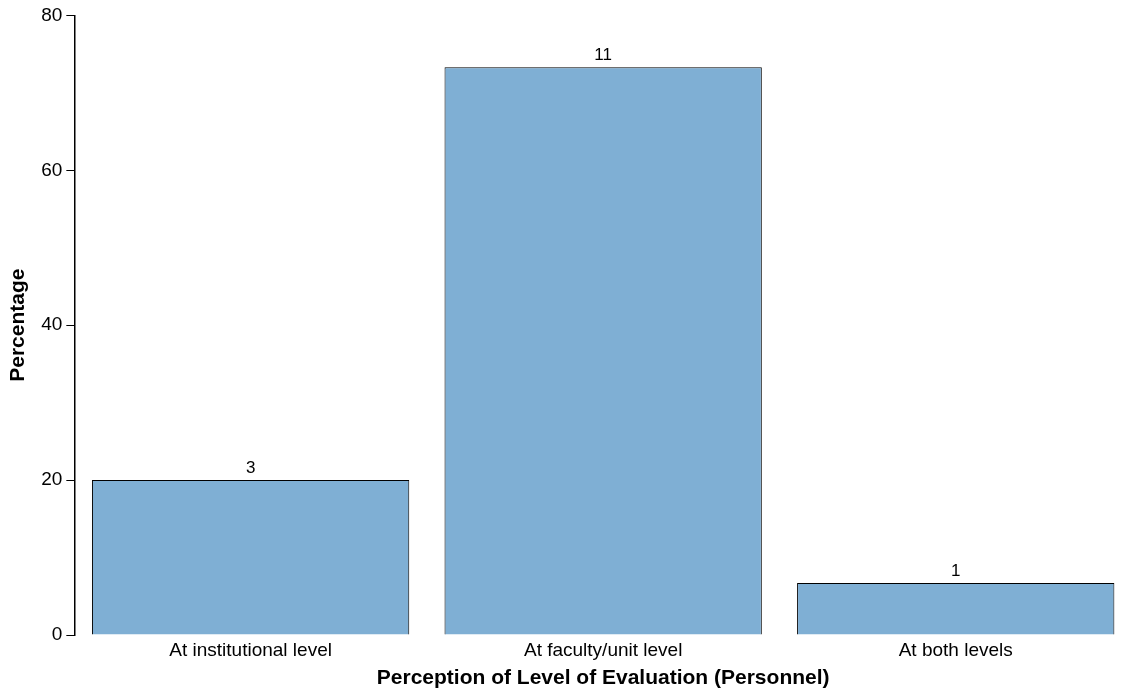 The width and height of the screenshot is (1132, 691). I want to click on y-tick-label: 40, so click(52, 324).